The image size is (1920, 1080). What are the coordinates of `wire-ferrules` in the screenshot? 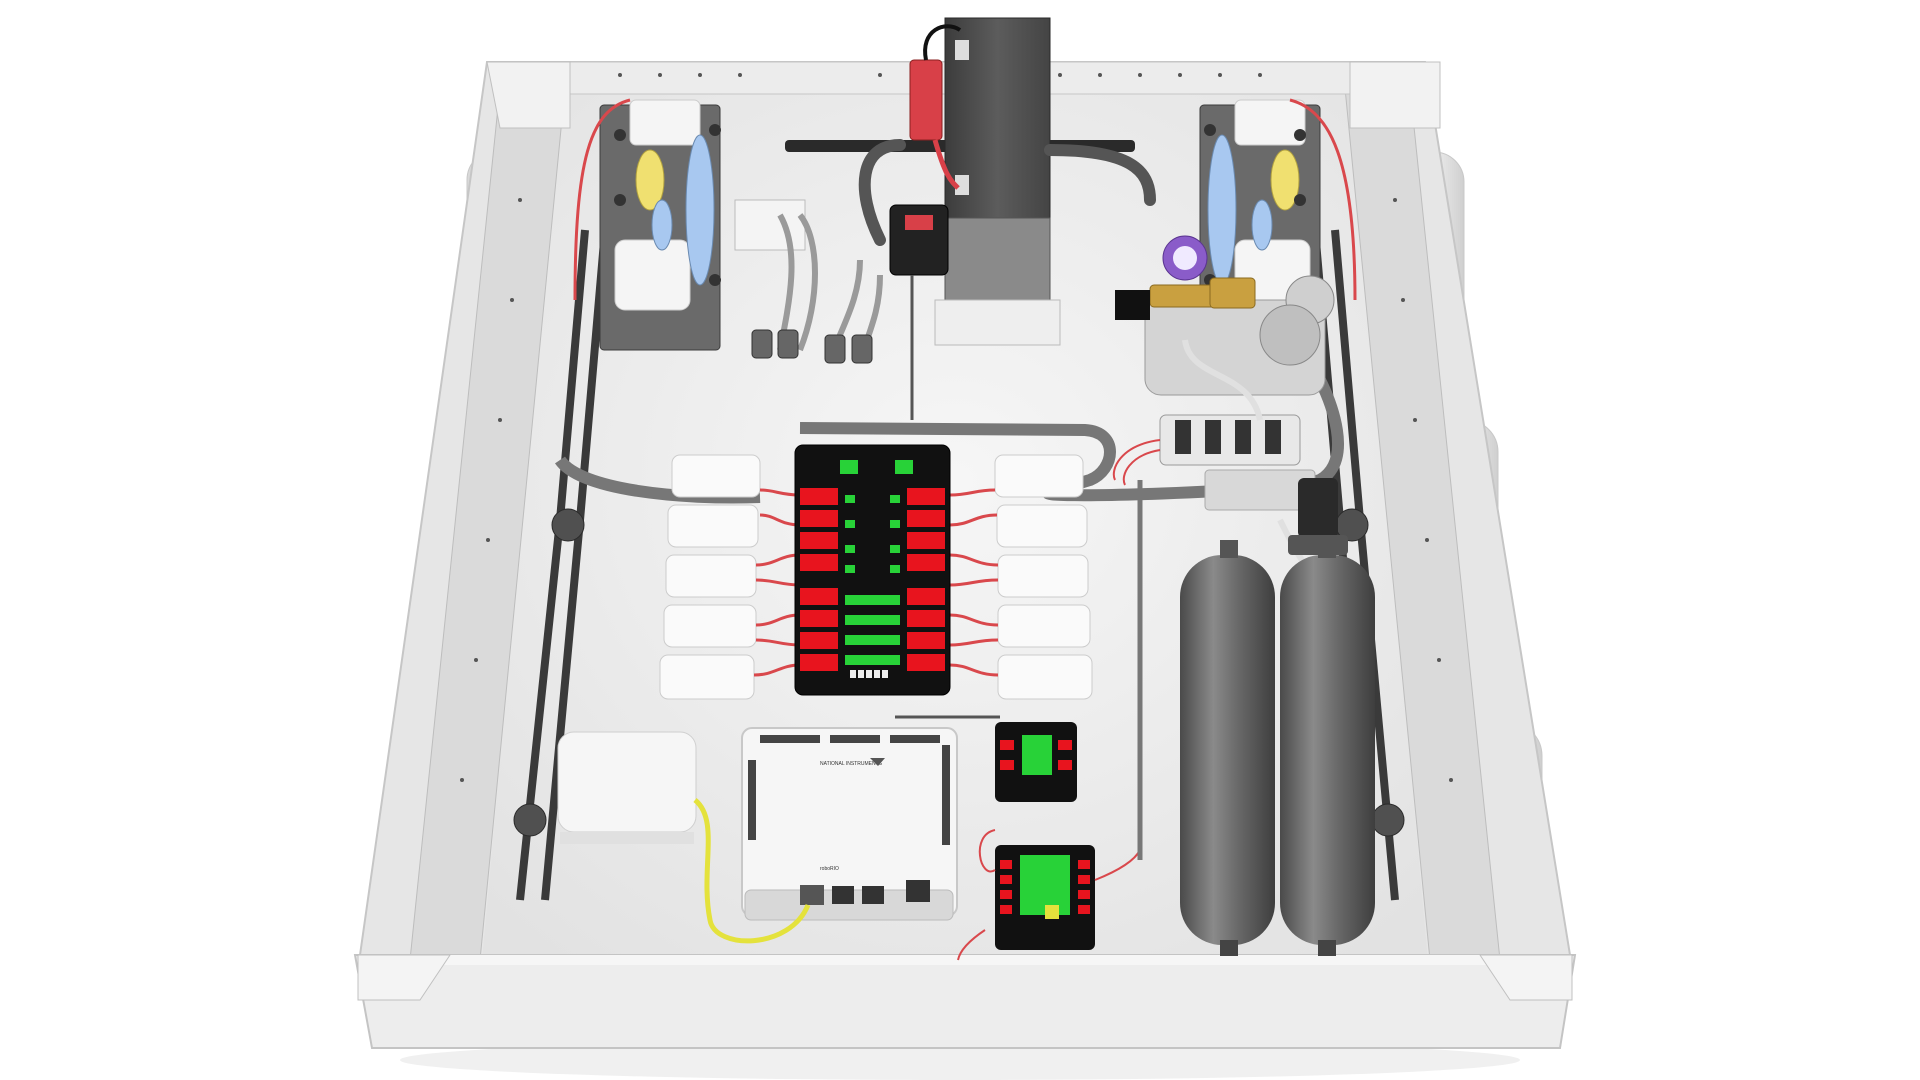 It's located at (812, 346).